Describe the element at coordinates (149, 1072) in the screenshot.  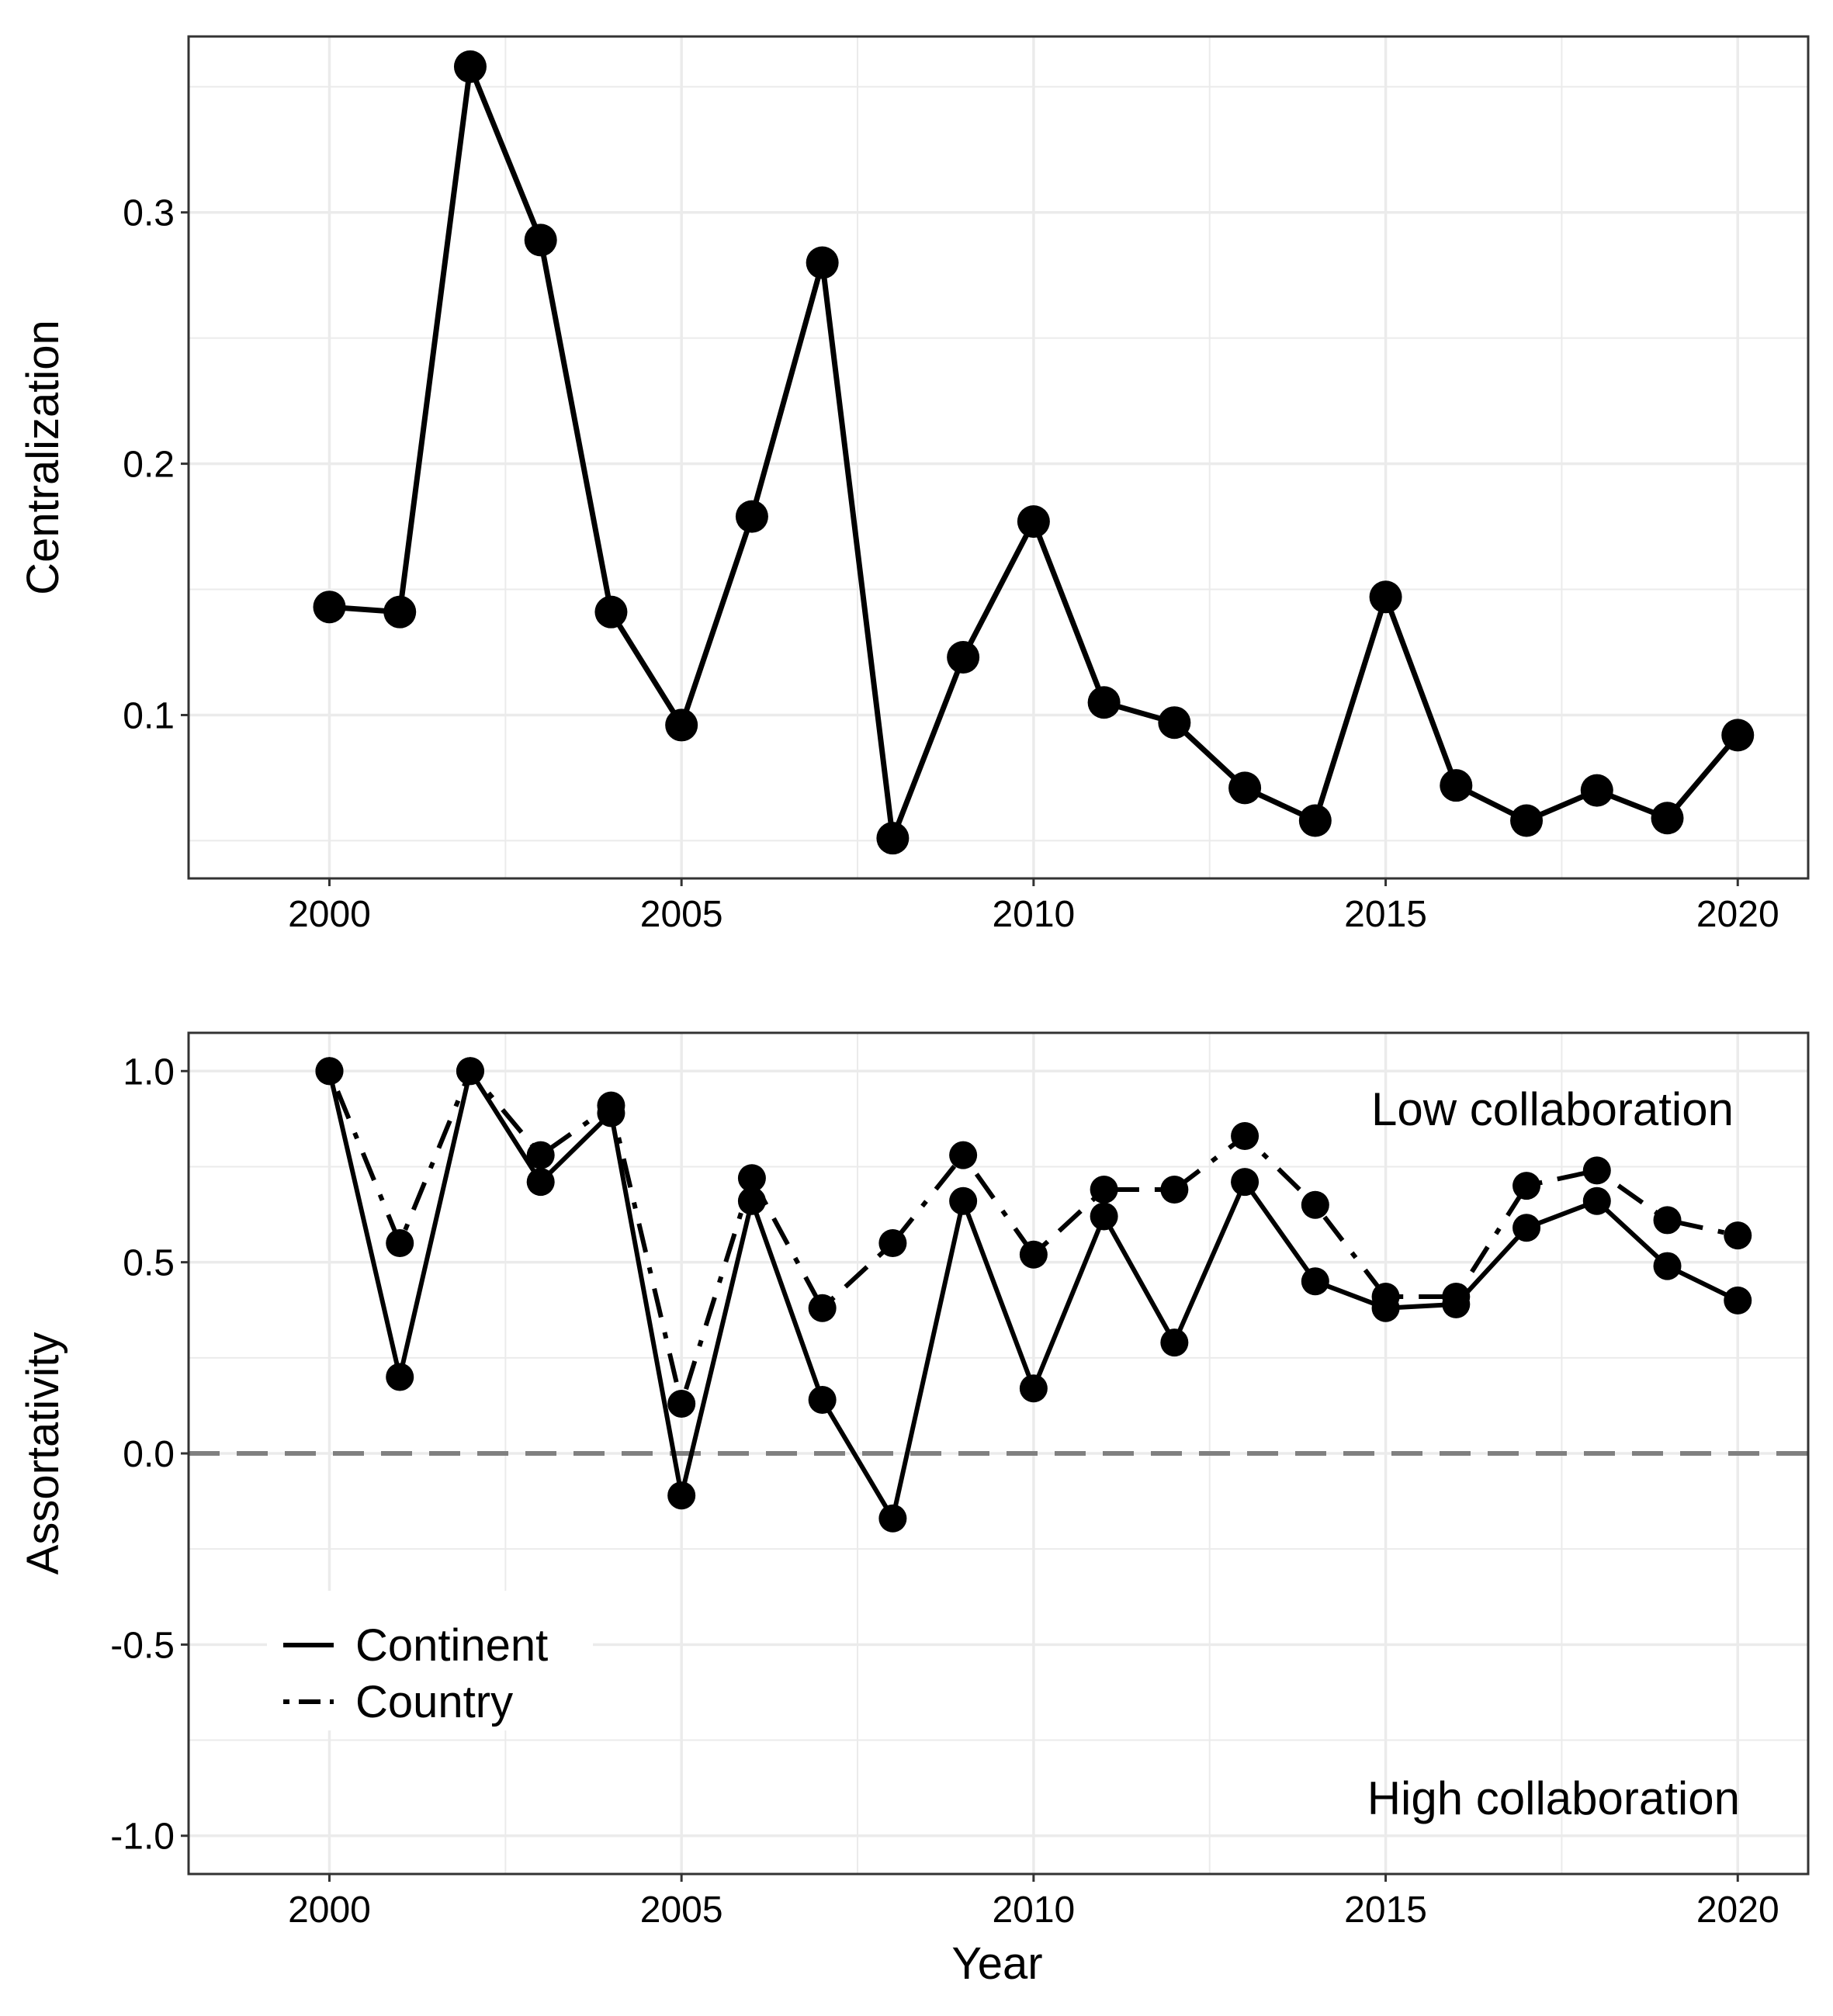
I see `y-tick-label: 1.0` at that location.